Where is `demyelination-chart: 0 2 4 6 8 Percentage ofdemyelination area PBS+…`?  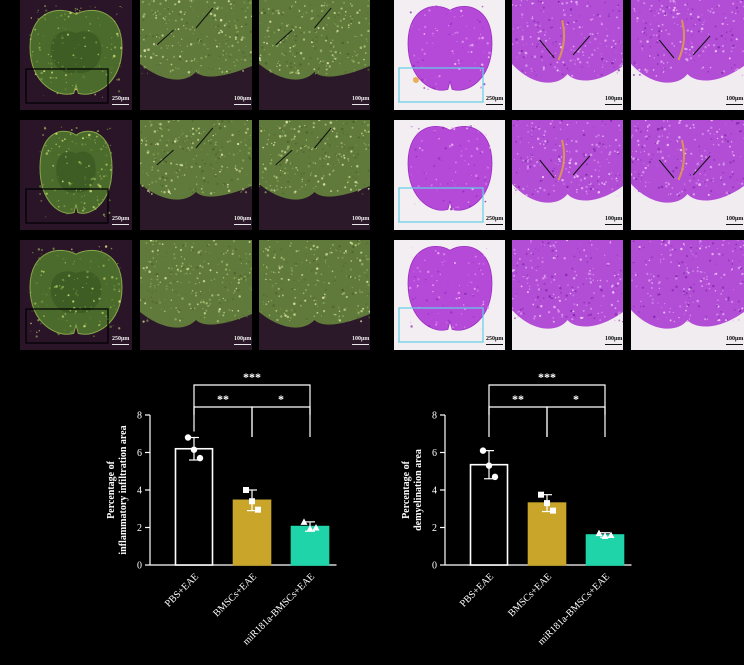
demyelination-chart: 0 2 4 6 8 Percentage ofdemyelination area PBS+… is located at coordinates (516, 509).